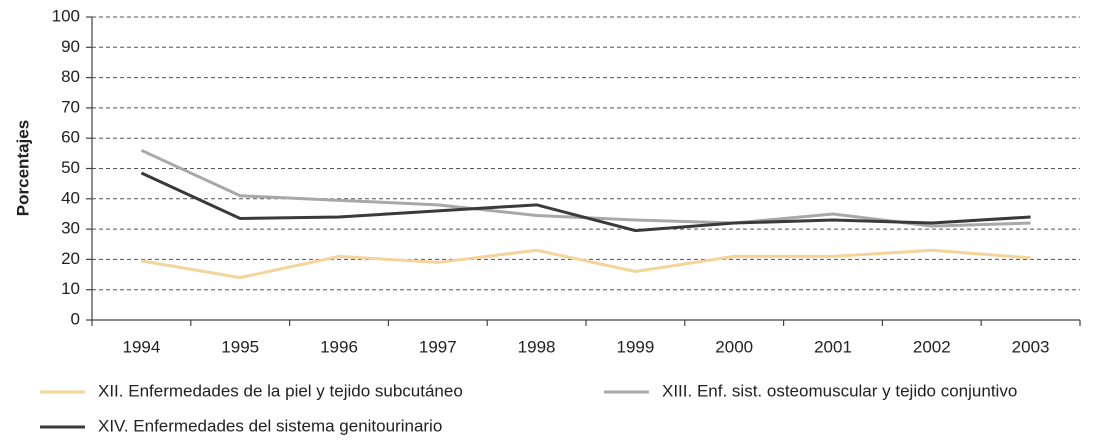 The image size is (1108, 442). What do you see at coordinates (734, 346) in the screenshot?
I see `x-tick-label: 2000` at bounding box center [734, 346].